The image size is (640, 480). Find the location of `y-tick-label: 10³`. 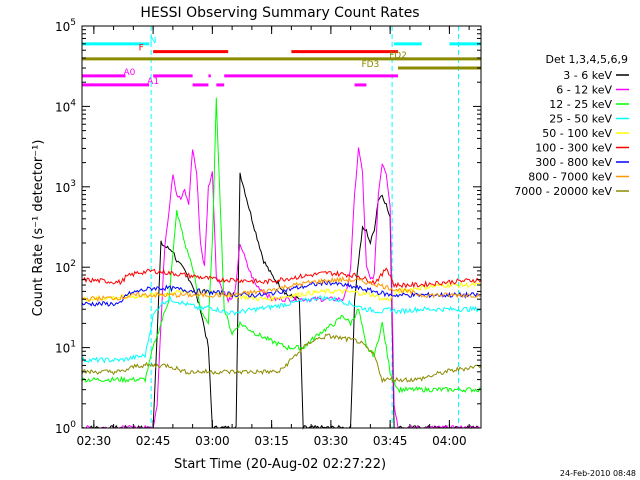

y-tick-label: 10³ is located at coordinates (65, 187).